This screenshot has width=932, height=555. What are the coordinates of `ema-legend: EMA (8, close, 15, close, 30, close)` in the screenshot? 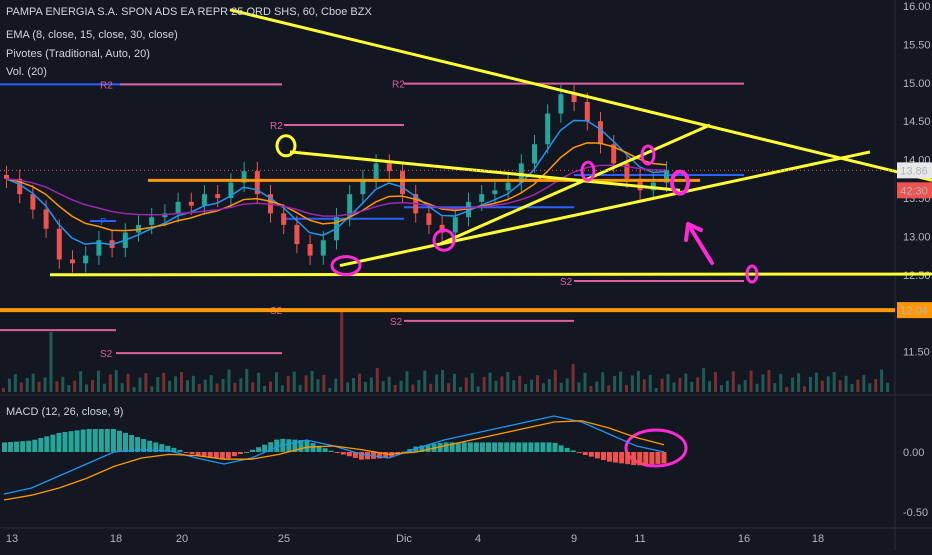 It's located at (92, 35).